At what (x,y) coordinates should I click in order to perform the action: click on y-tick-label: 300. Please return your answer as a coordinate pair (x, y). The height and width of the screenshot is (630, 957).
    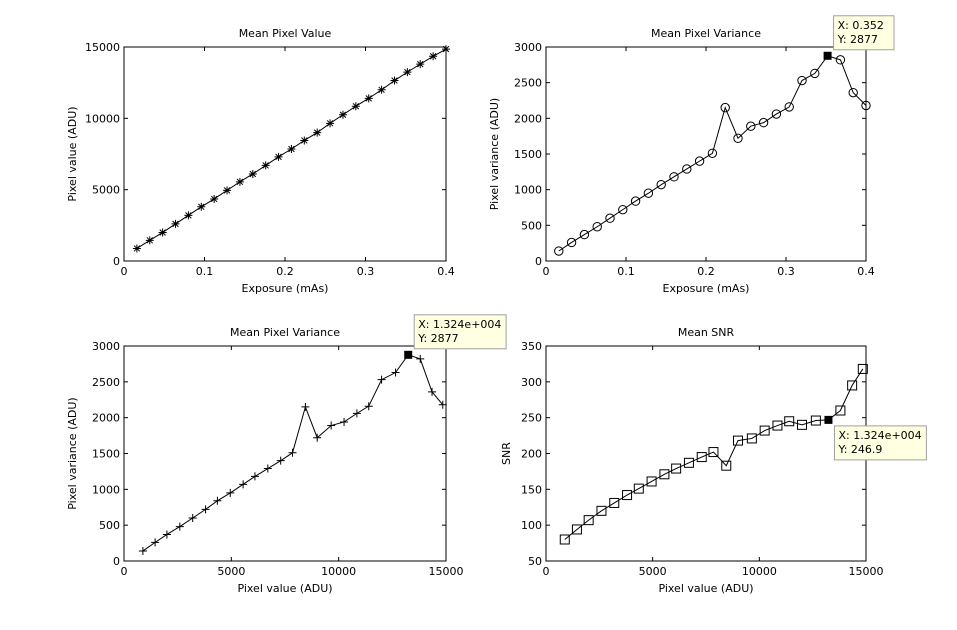
    Looking at the image, I should click on (531, 382).